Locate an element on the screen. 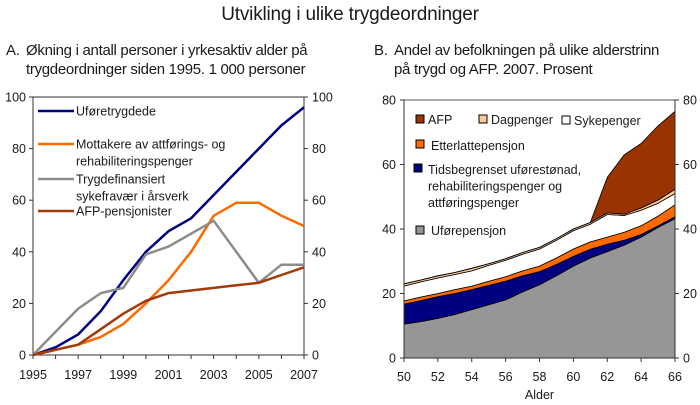 The width and height of the screenshot is (700, 405). legend-label-tidsbegrenset: attføringspenger is located at coordinates (473, 203).